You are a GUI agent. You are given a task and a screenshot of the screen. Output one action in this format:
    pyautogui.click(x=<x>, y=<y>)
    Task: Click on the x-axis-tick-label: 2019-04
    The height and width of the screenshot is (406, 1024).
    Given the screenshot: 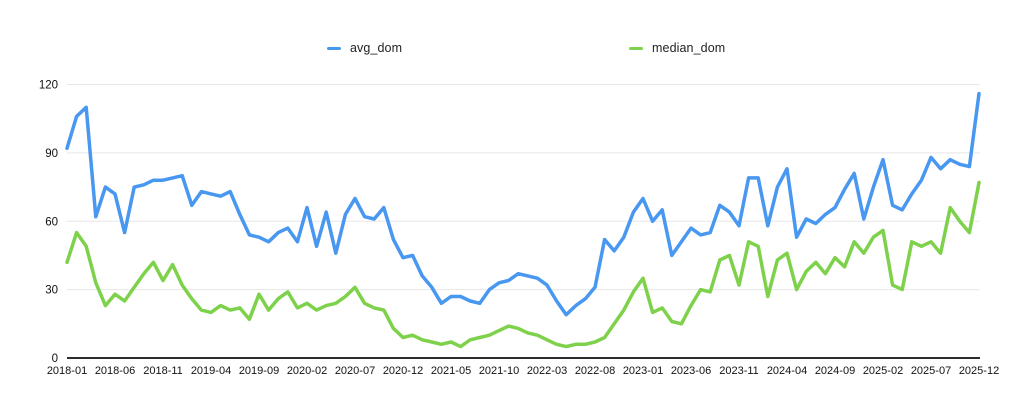 What is the action you would take?
    pyautogui.click(x=211, y=371)
    